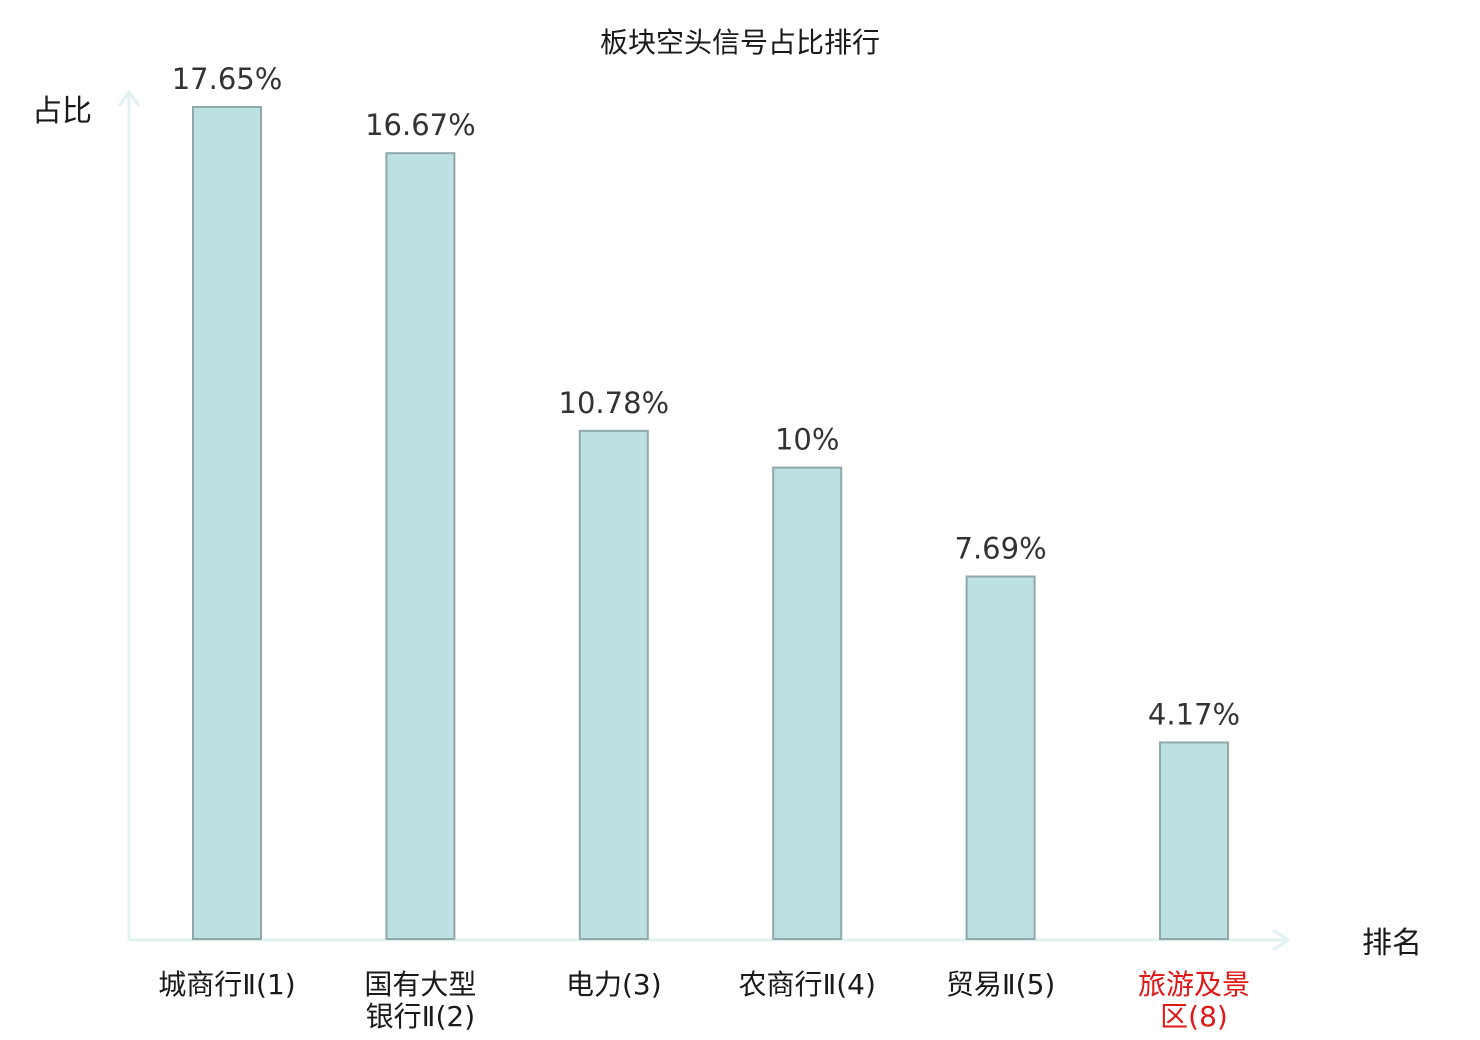 This screenshot has width=1480, height=1040. I want to click on category-label-2: 国有大型银行Ⅱ(2), so click(420, 1000).